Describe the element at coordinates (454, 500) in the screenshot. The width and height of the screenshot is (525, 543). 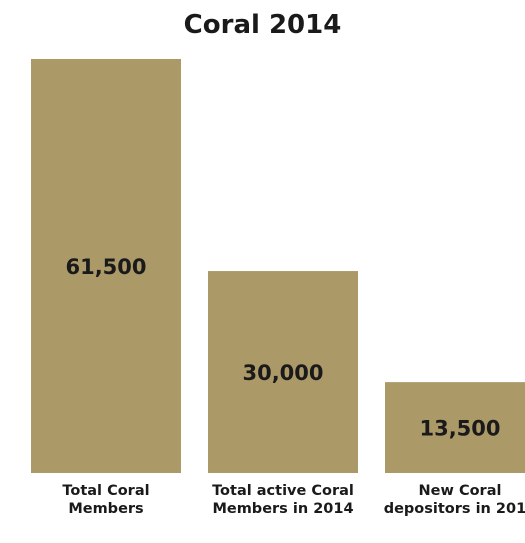
I see `category-label-2: New Coral depositors in 2014` at that location.